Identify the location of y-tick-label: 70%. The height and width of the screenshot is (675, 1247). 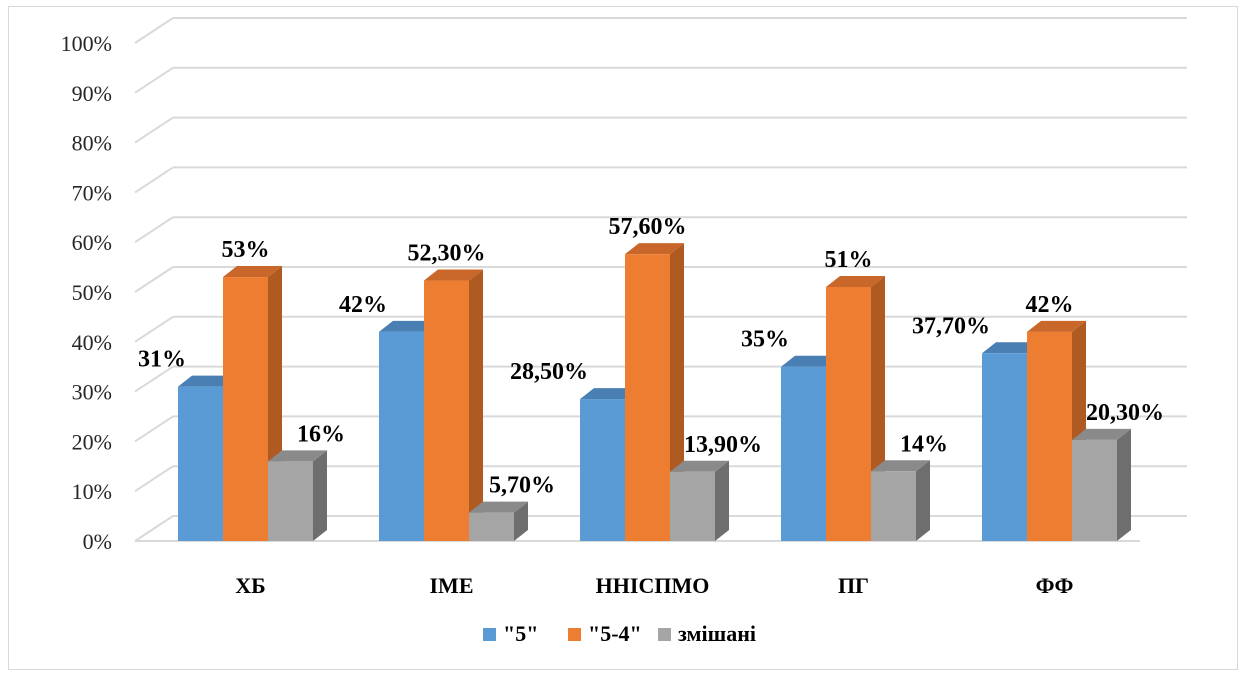
(92, 192).